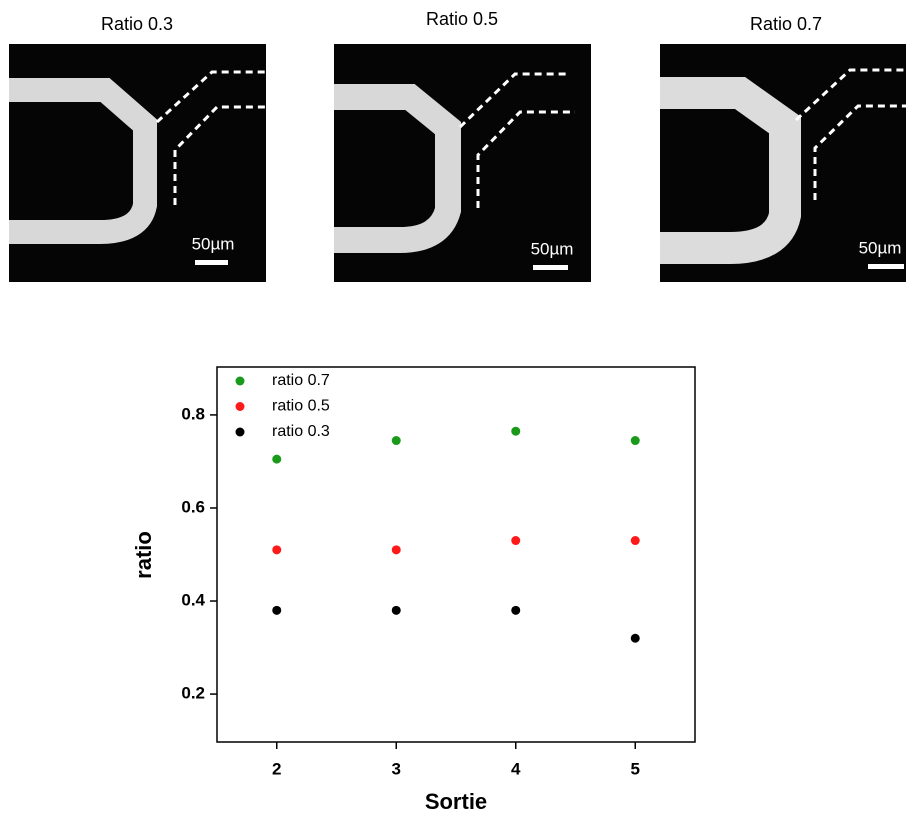 Image resolution: width=906 pixels, height=818 pixels. Describe the element at coordinates (301, 380) in the screenshot. I see `legend-label: ratio 0.7` at that location.